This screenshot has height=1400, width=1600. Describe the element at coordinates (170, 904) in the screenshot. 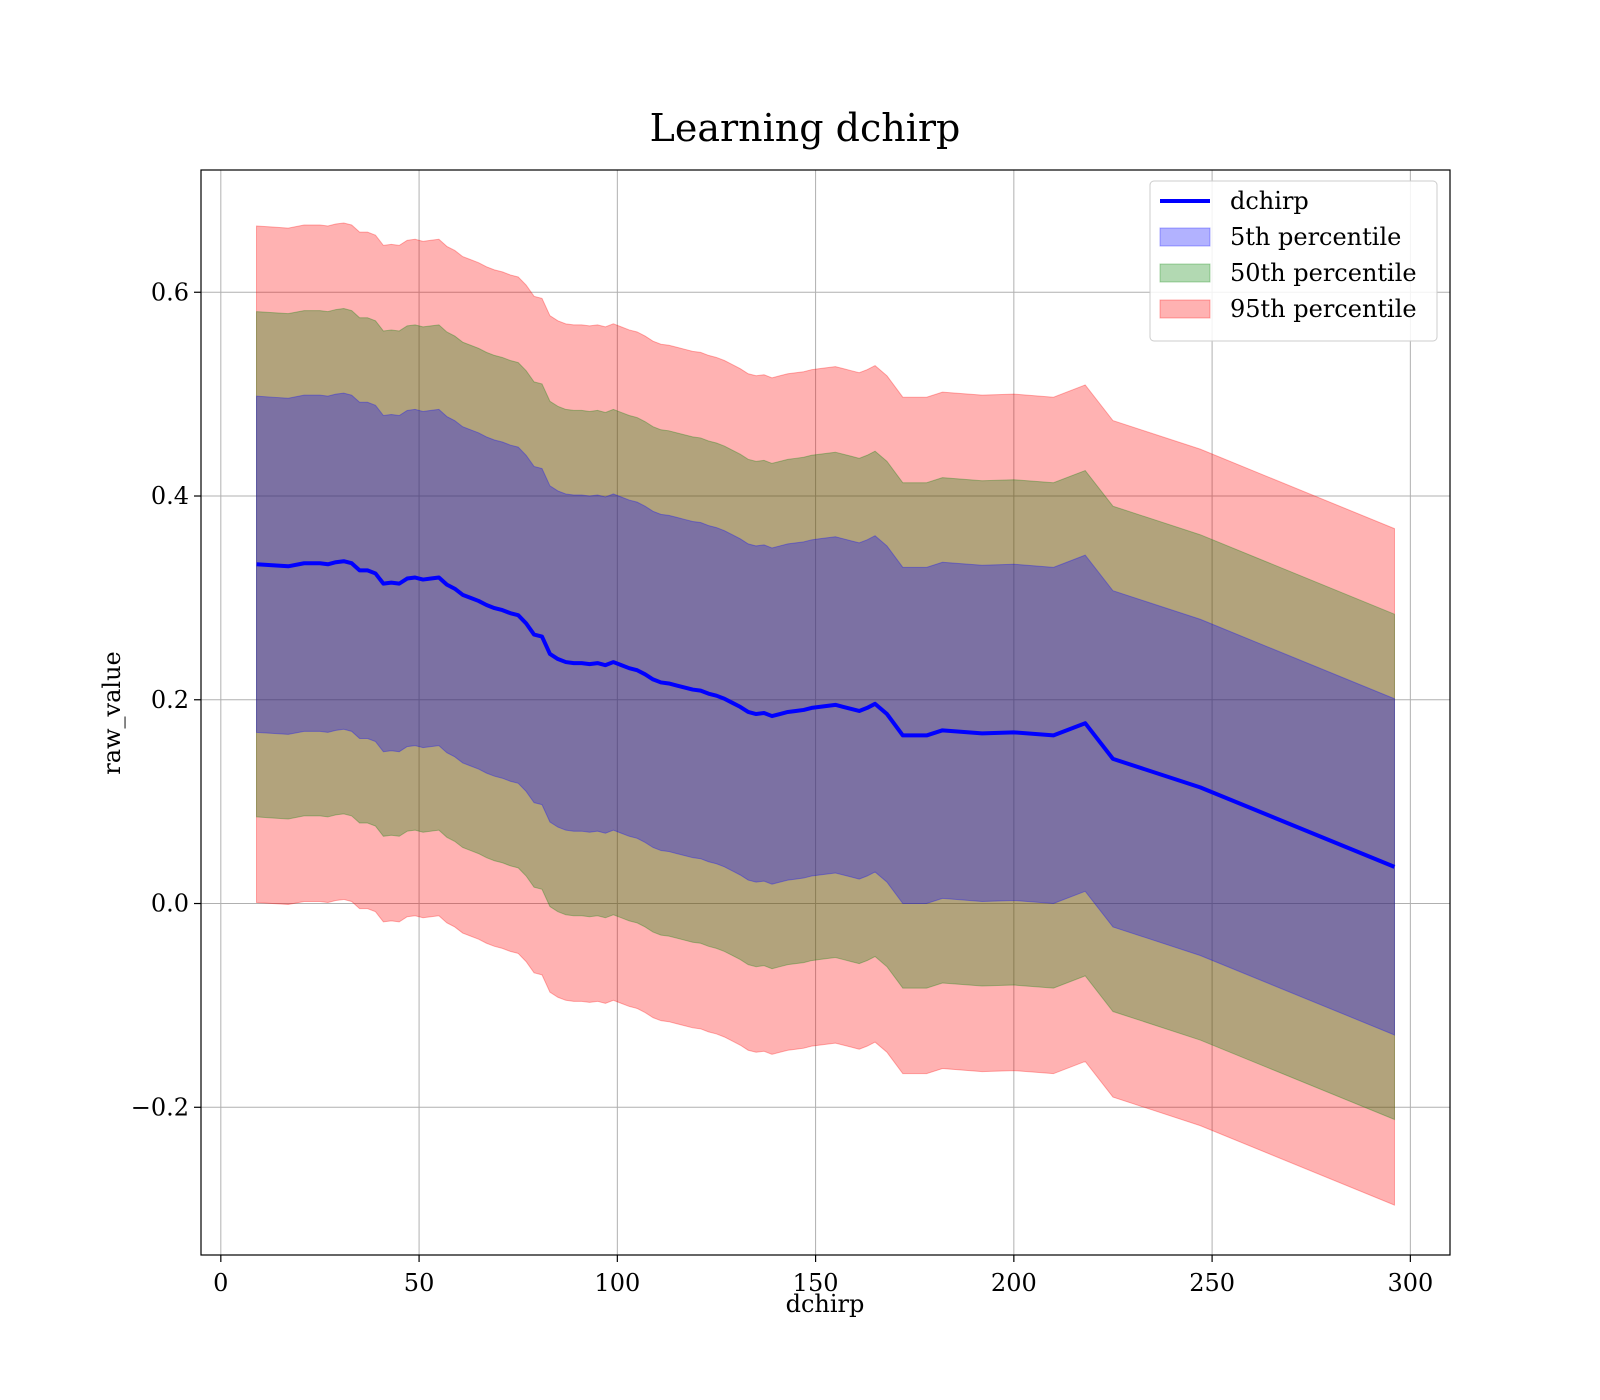

I see `y-tick-label: 0.0` at that location.